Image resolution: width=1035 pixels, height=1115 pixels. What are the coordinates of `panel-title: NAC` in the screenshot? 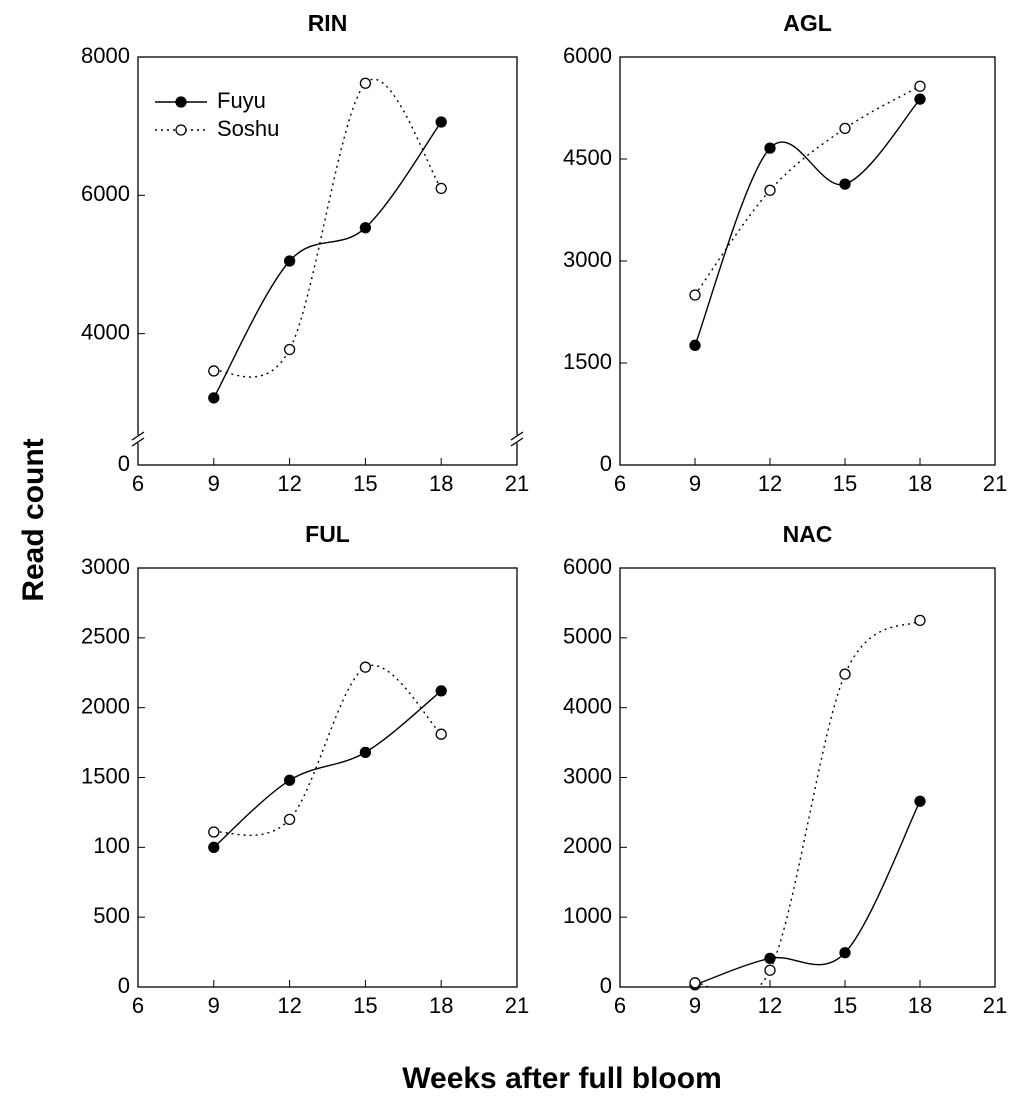 It's located at (808, 534).